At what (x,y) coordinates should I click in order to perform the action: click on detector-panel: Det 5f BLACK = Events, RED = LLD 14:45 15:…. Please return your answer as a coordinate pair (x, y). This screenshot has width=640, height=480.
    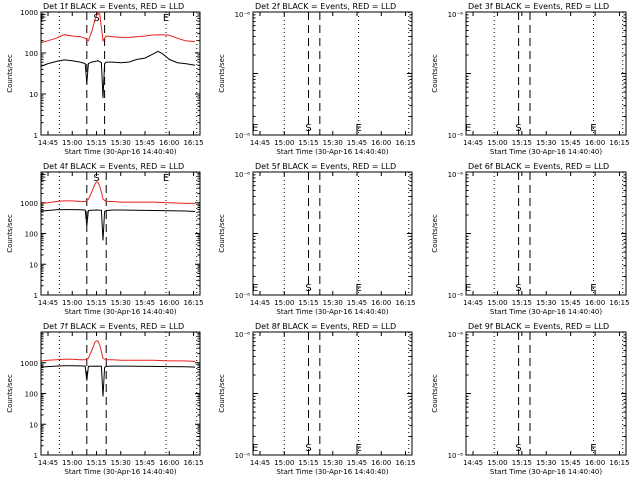
    Looking at the image, I should click on (317, 239).